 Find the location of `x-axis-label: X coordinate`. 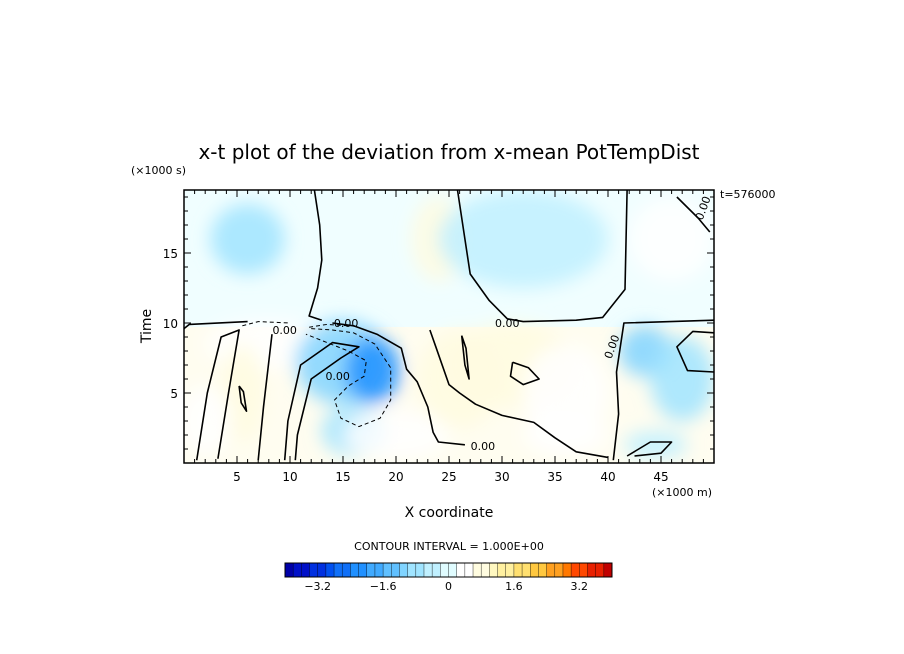

x-axis-label: X coordinate is located at coordinates (449, 513).